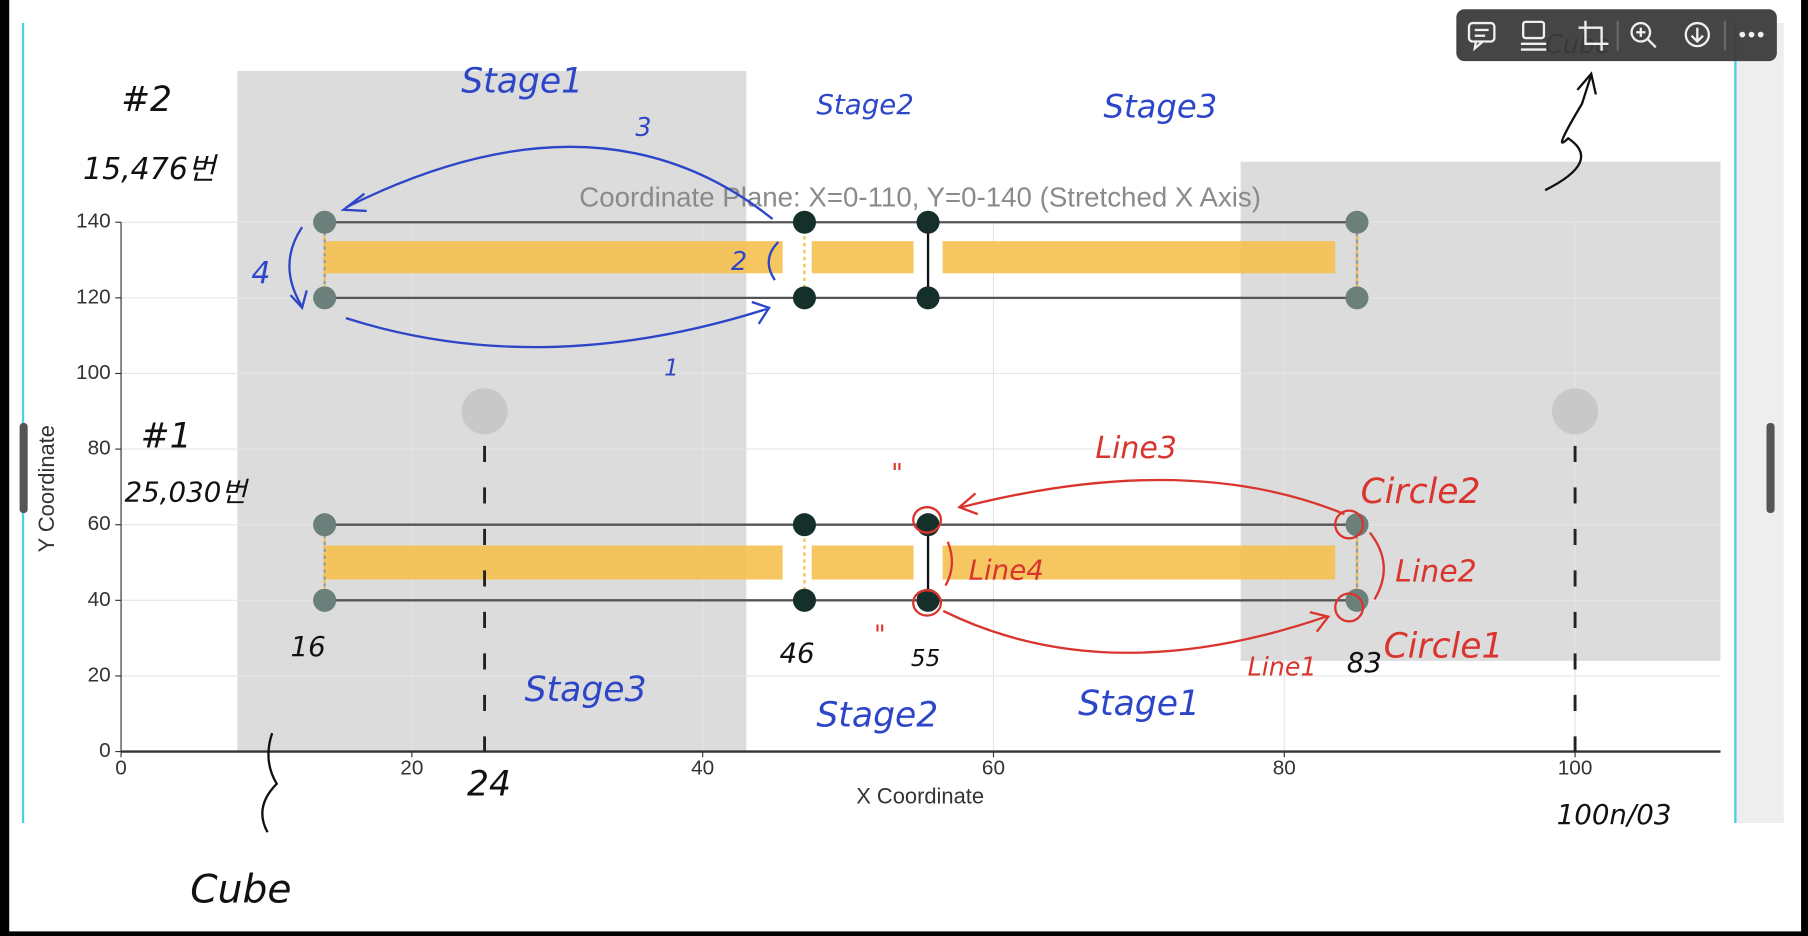 The width and height of the screenshot is (1808, 936). I want to click on comment-button, so click(1481, 36).